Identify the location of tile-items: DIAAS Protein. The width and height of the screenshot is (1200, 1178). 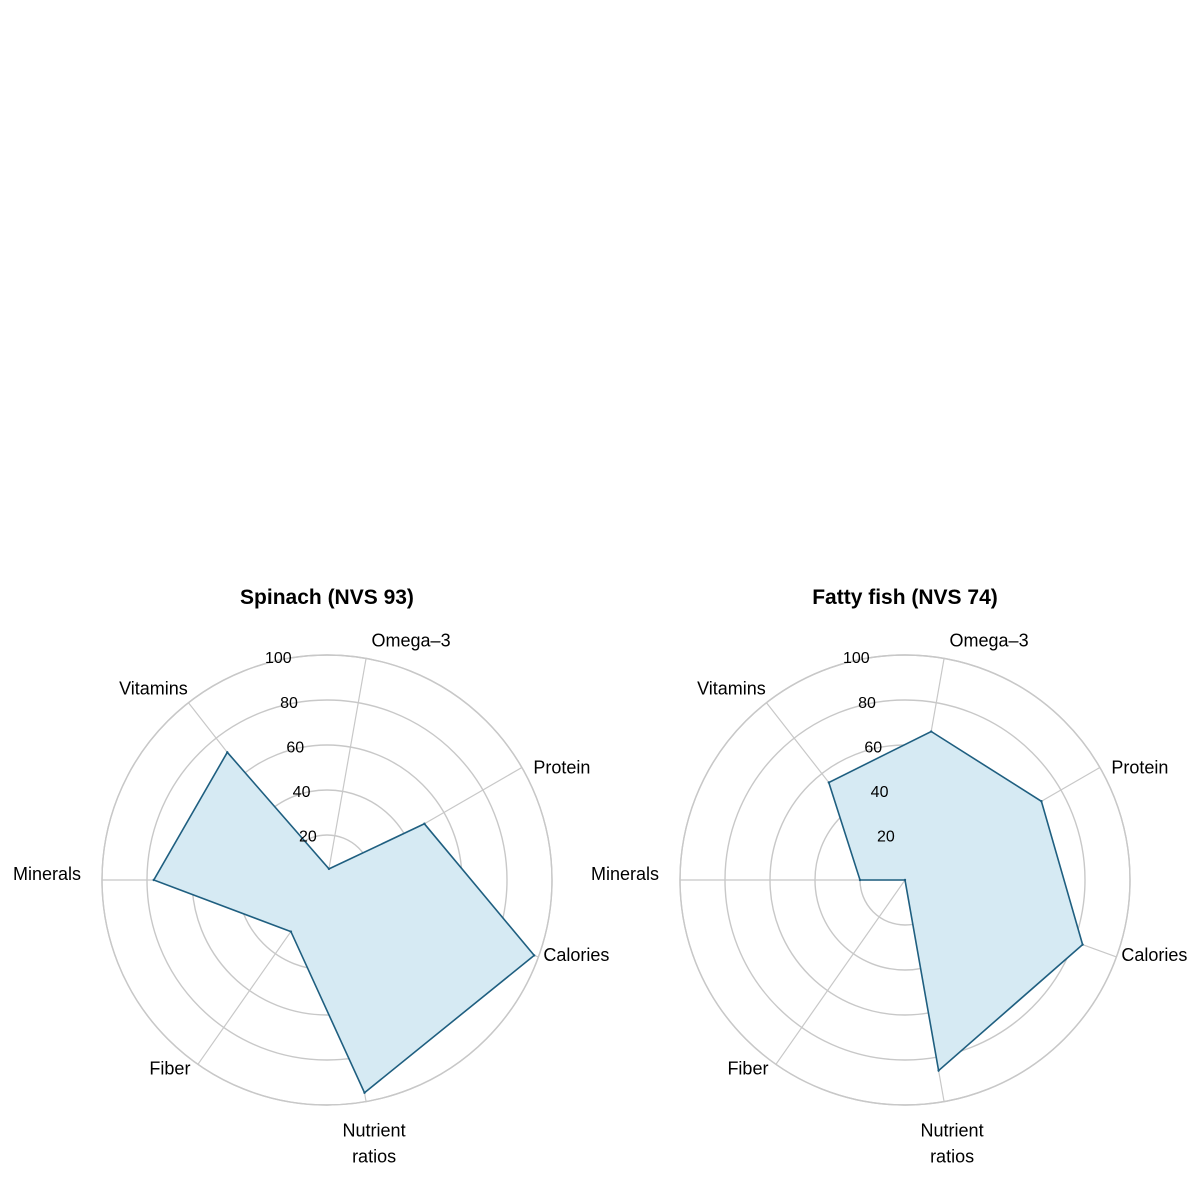
(866, 118).